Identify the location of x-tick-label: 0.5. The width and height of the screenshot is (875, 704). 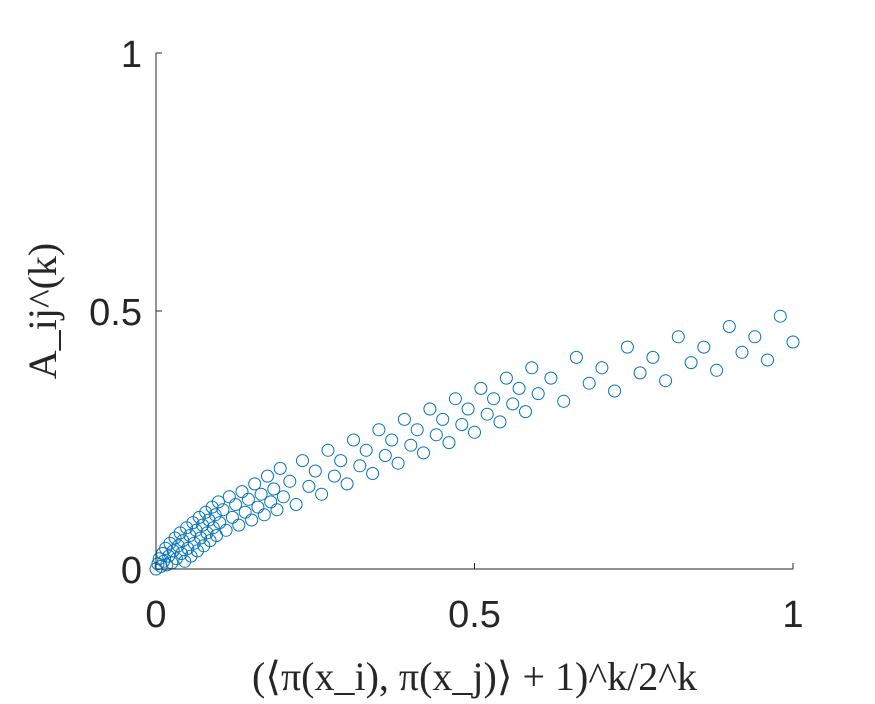
(474, 615).